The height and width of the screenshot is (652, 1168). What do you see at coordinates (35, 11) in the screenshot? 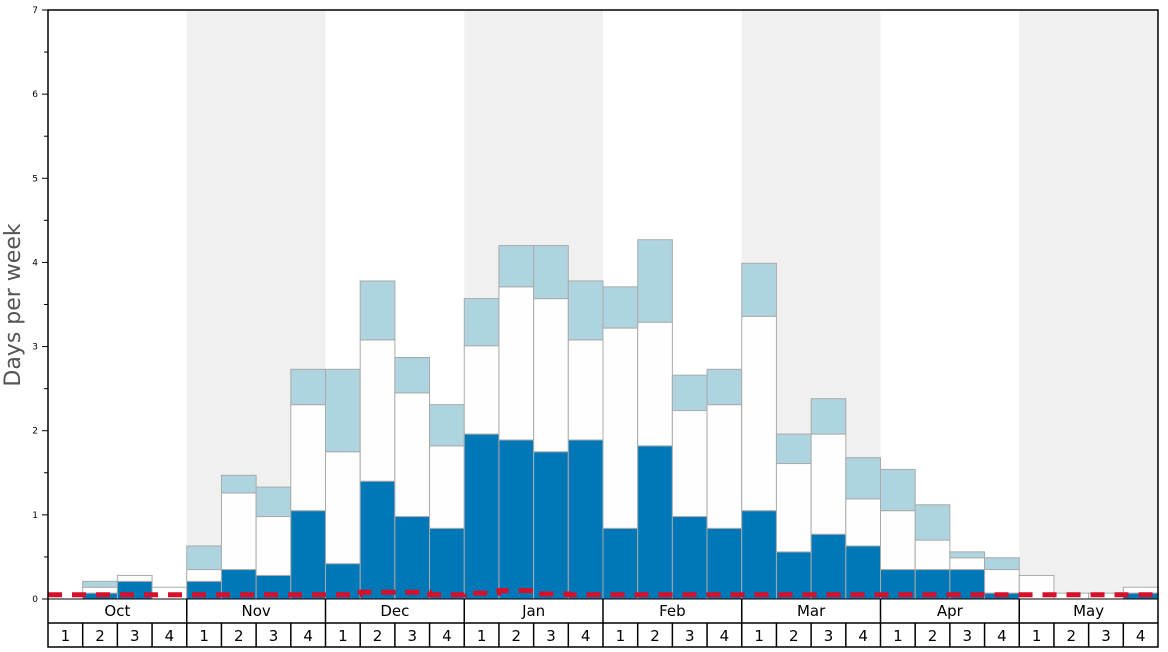
I see `y-tick-label: 7` at bounding box center [35, 11].